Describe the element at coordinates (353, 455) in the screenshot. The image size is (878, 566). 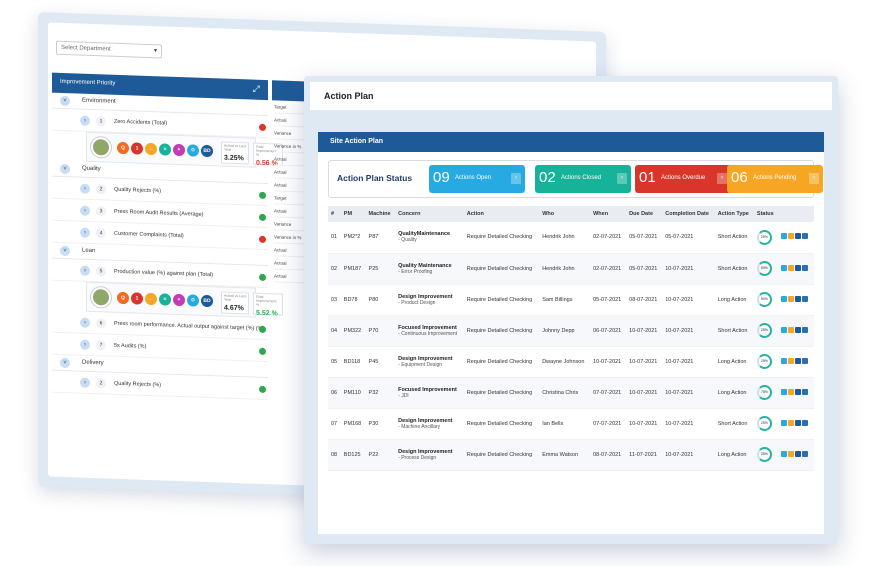
I see `cell-pm: BD125` at that location.